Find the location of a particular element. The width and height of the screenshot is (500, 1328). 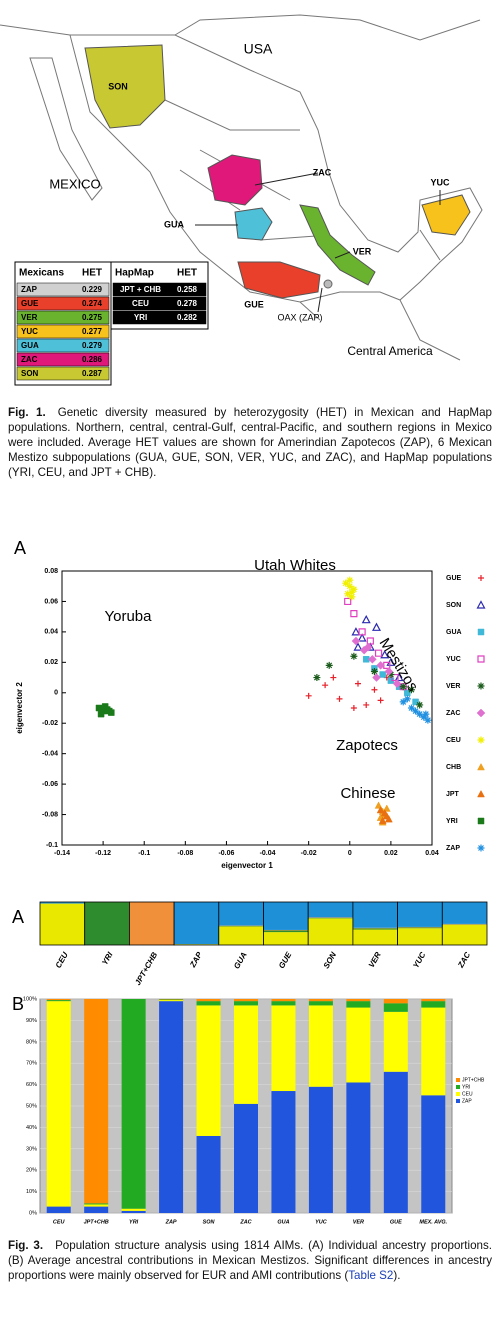

table-het: 0.278 is located at coordinates (187, 303).